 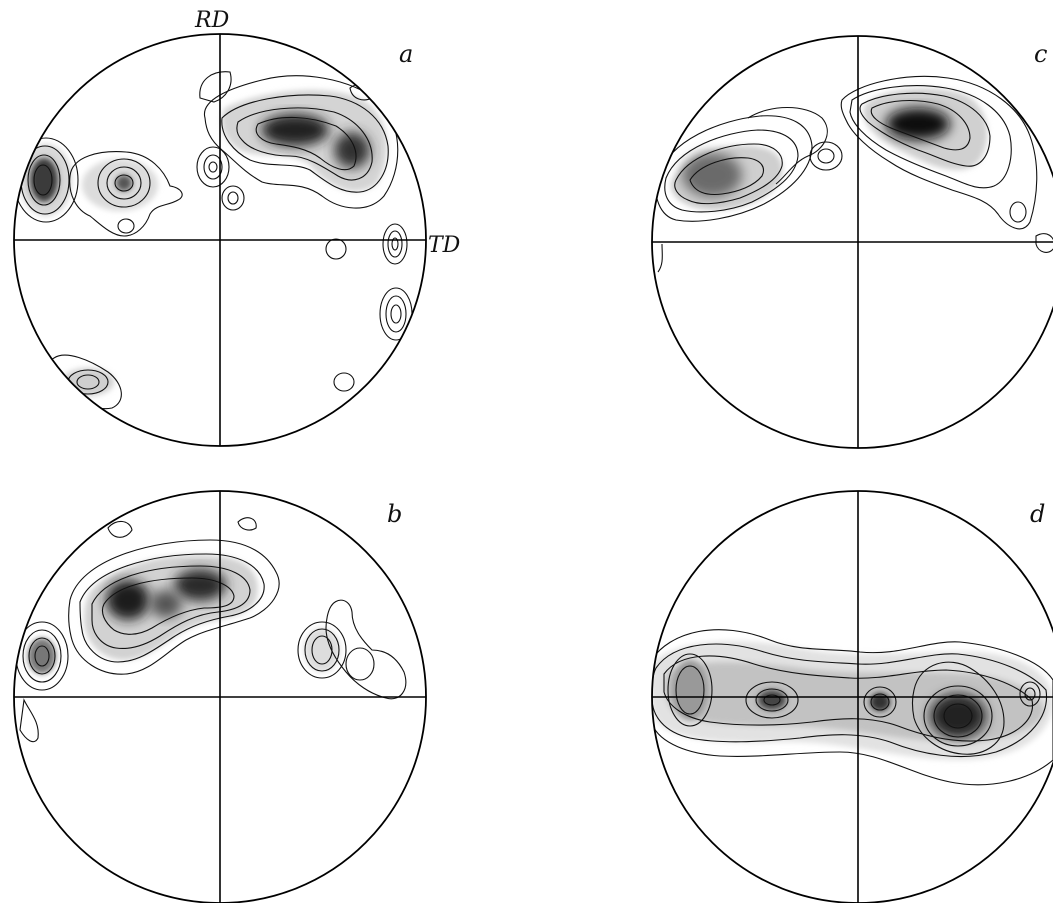 What do you see at coordinates (444, 245) in the screenshot?
I see `td-axis-label: TD` at bounding box center [444, 245].